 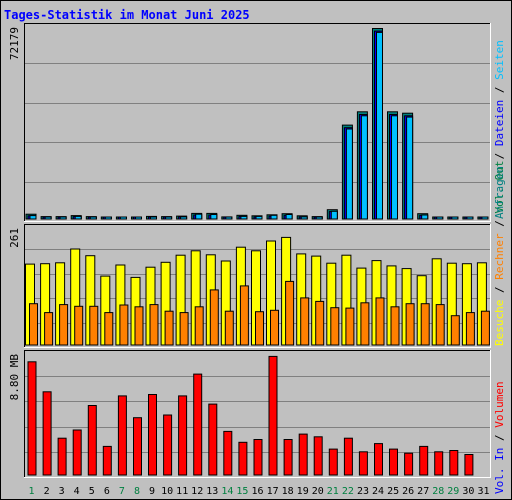 What do you see at coordinates (257, 491) in the screenshot?
I see `x-tick-label-day-16: 16` at bounding box center [257, 491].